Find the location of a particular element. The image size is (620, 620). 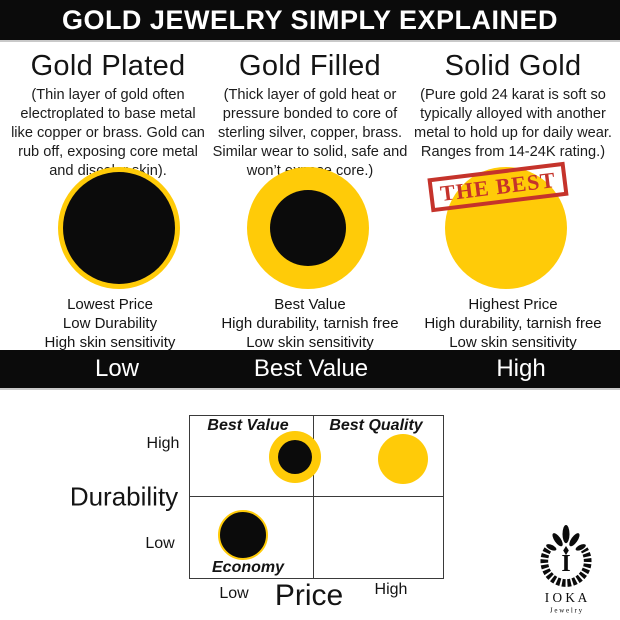

crest-leaf-lower-right is located at coordinates (580, 547).